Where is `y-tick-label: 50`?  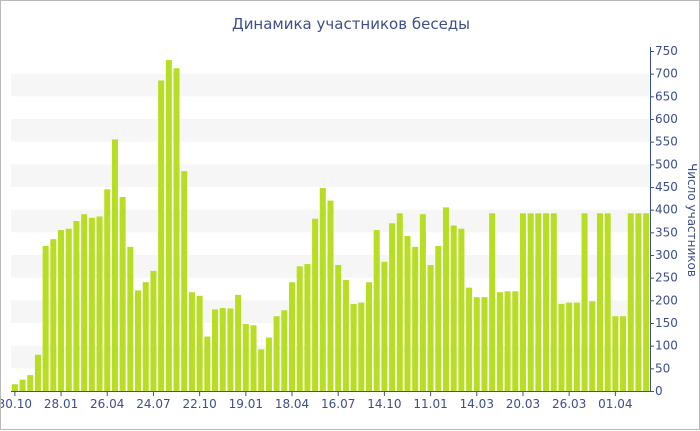 y-tick-label: 50 is located at coordinates (662, 368).